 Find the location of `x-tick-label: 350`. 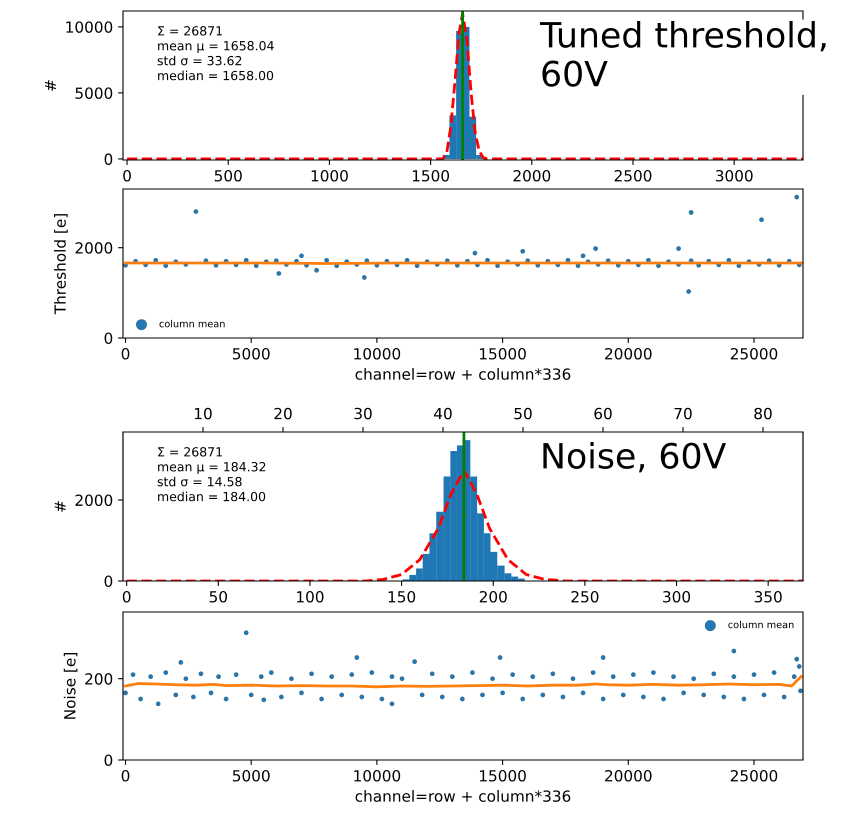

x-tick-label: 350 is located at coordinates (768, 596).